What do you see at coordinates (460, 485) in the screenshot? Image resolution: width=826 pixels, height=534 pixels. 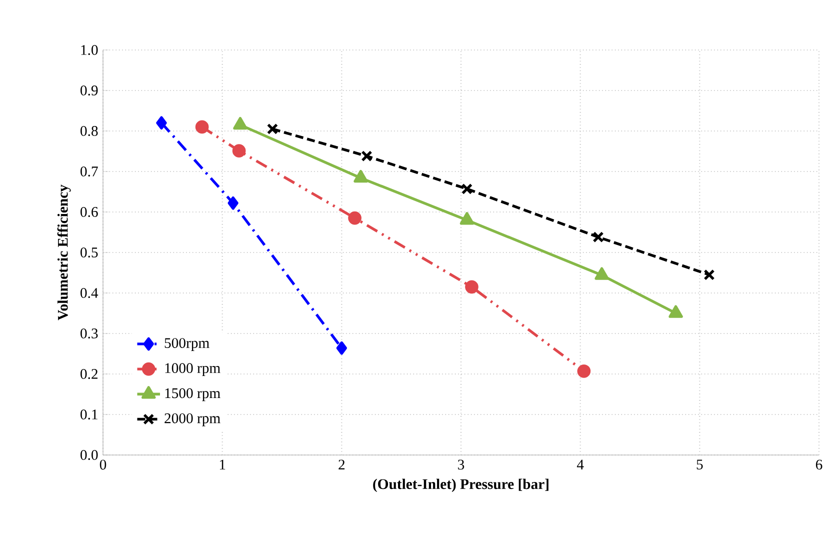 I see `x-axis-title: (Outlet-Inlet) Pressure [bar]` at bounding box center [460, 485].